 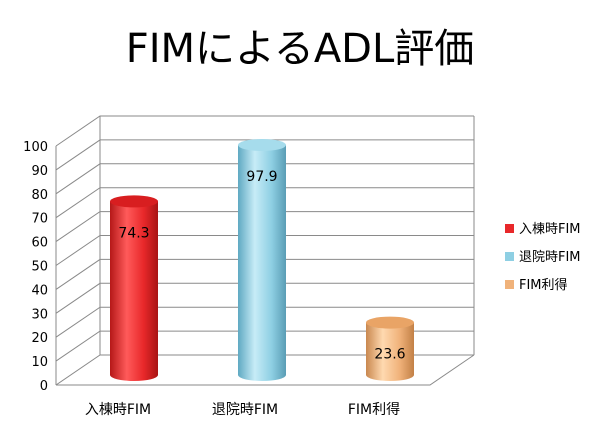 What do you see at coordinates (550, 229) in the screenshot?
I see `legend-label: 入棟時FIM` at bounding box center [550, 229].